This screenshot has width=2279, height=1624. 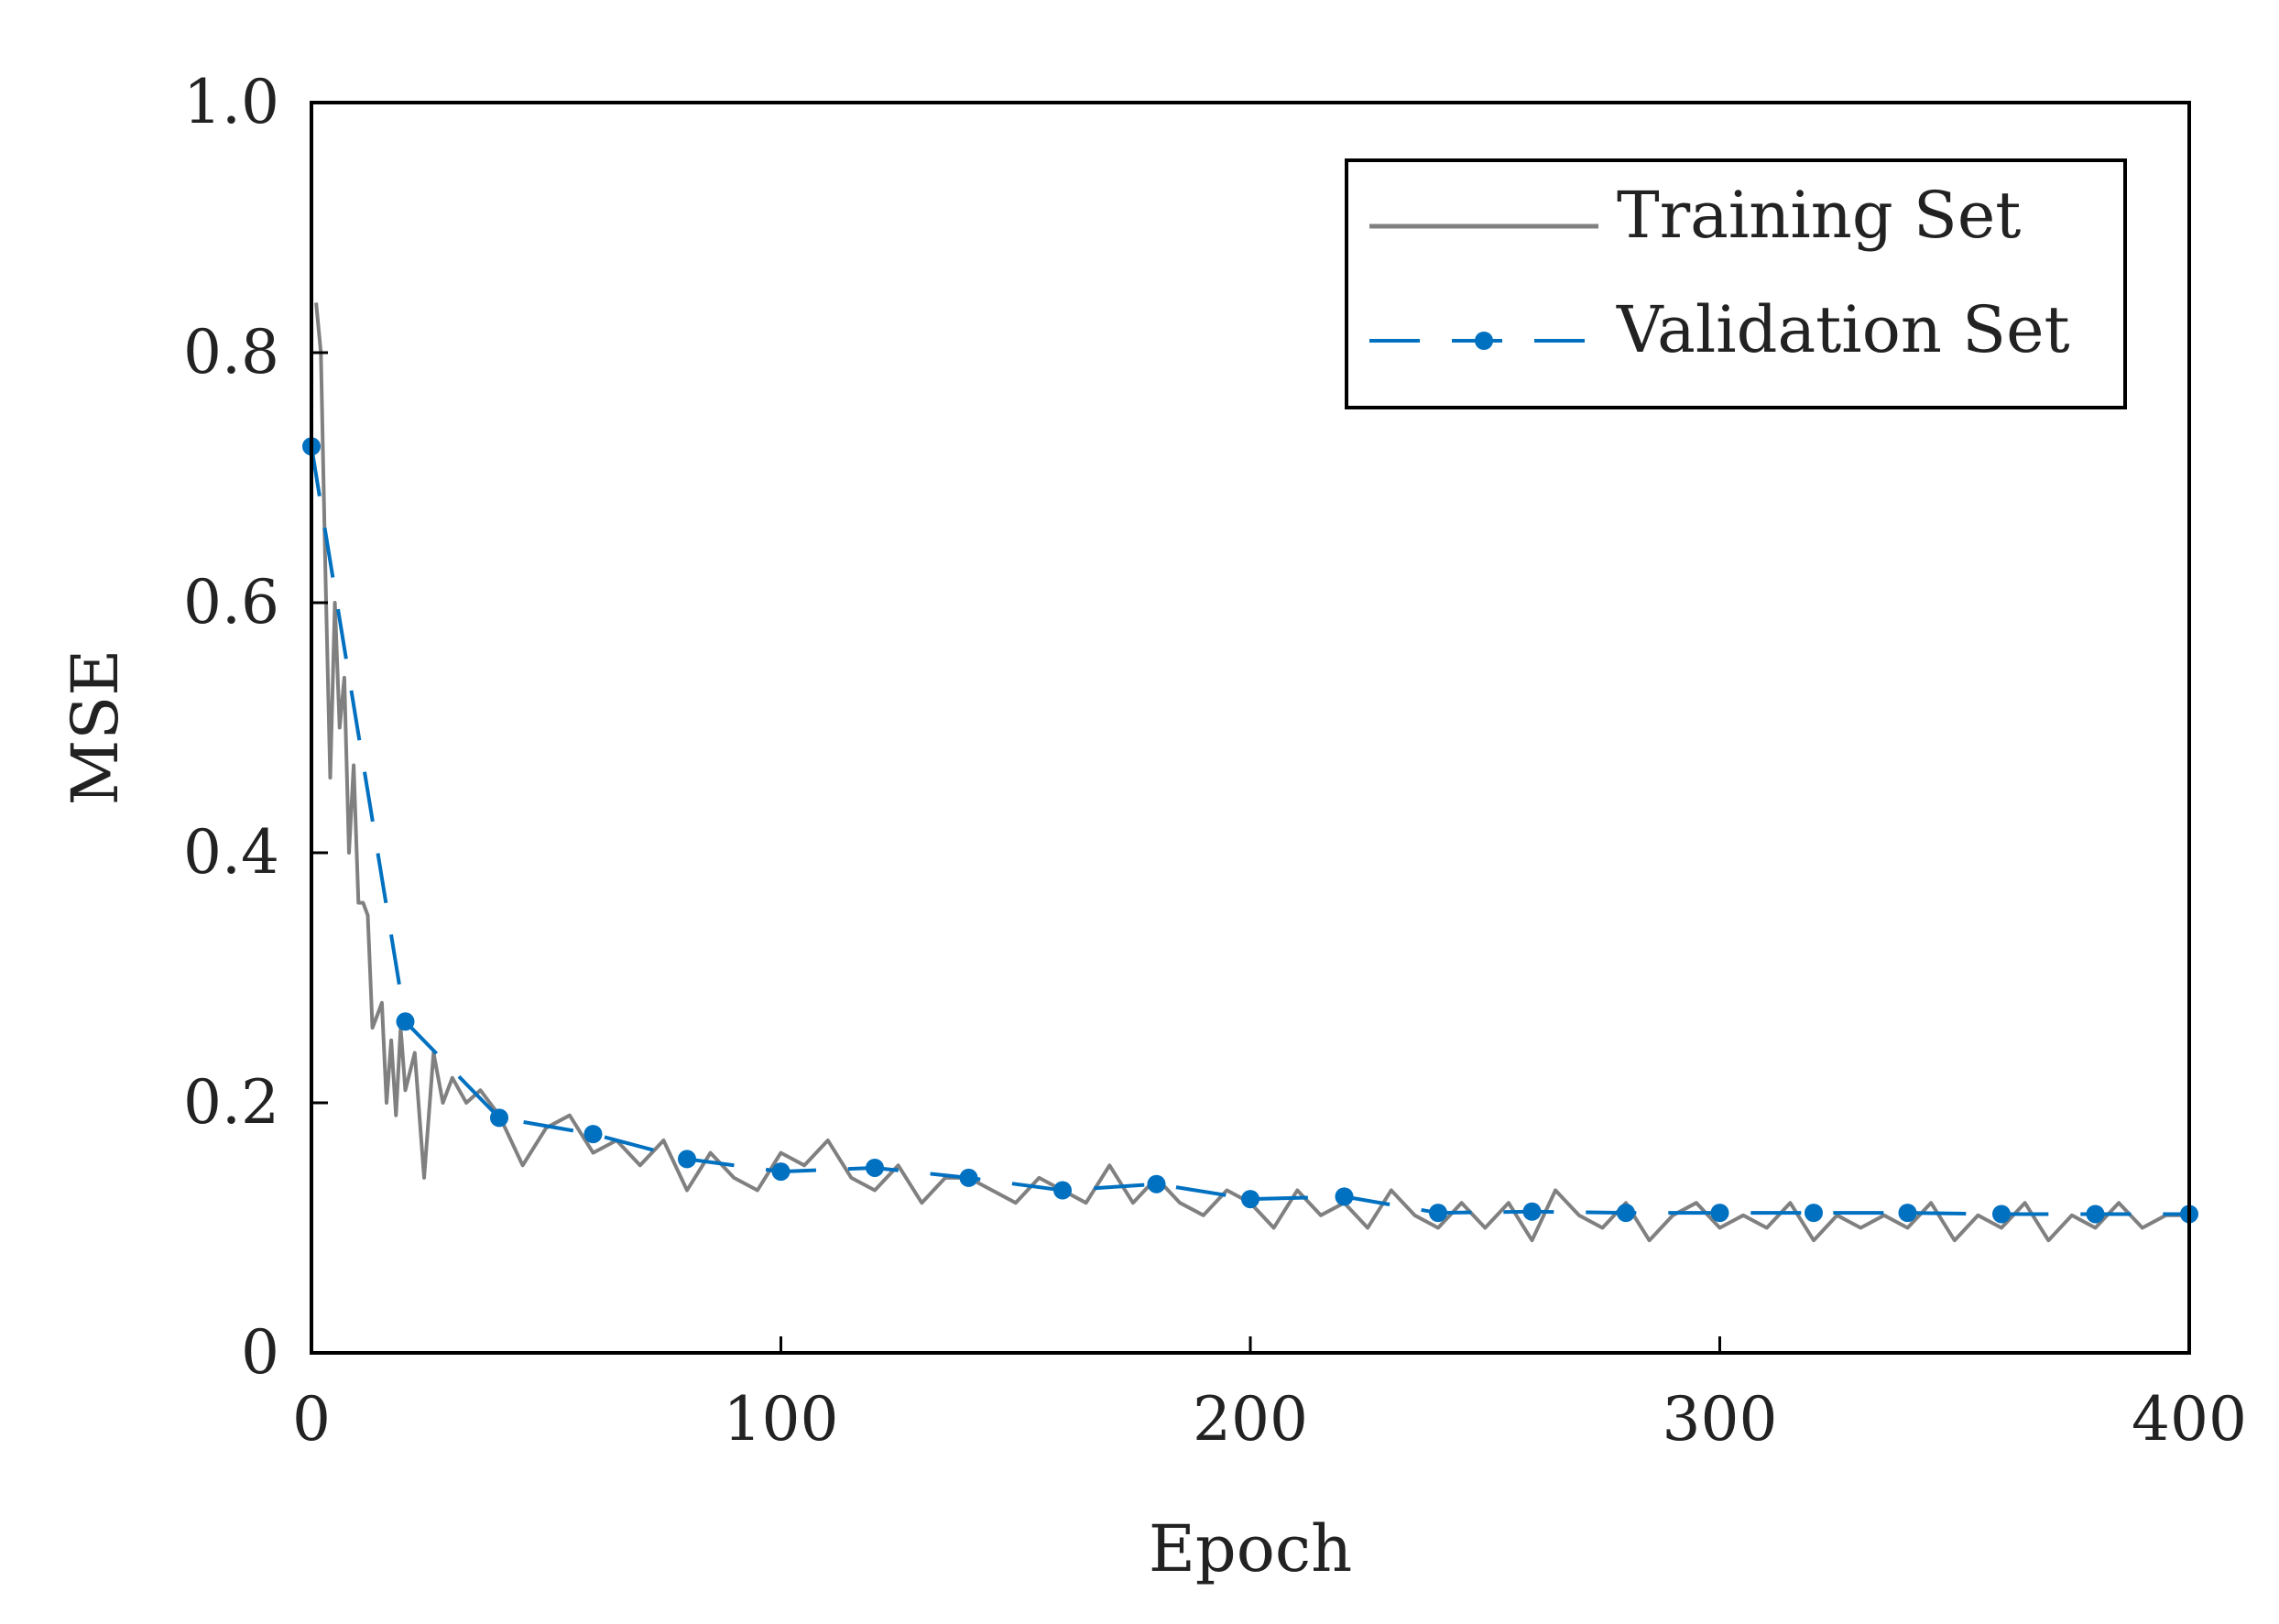 What do you see at coordinates (781, 1419) in the screenshot?
I see `x-tick-label: 100` at bounding box center [781, 1419].